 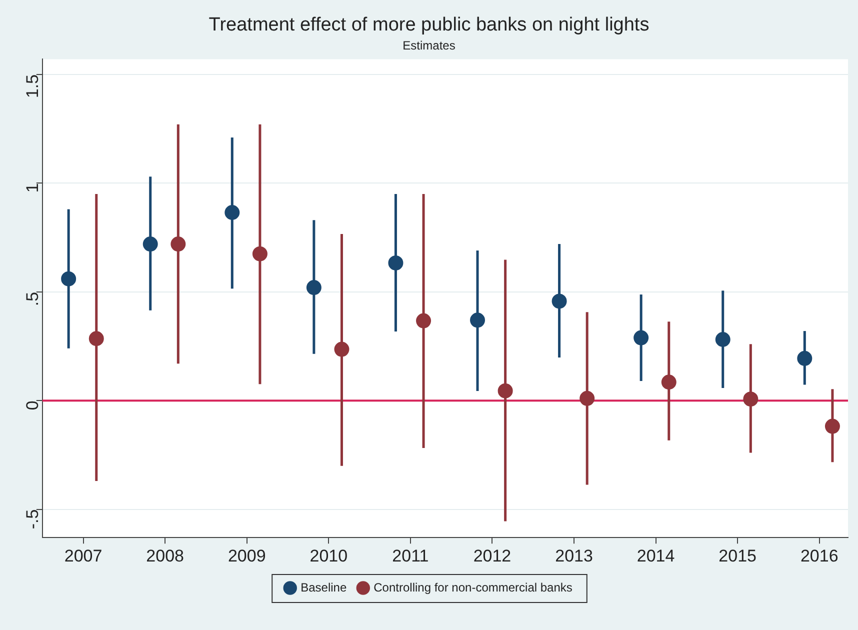 I want to click on chart-subtitle: Estimates, so click(x=429, y=45).